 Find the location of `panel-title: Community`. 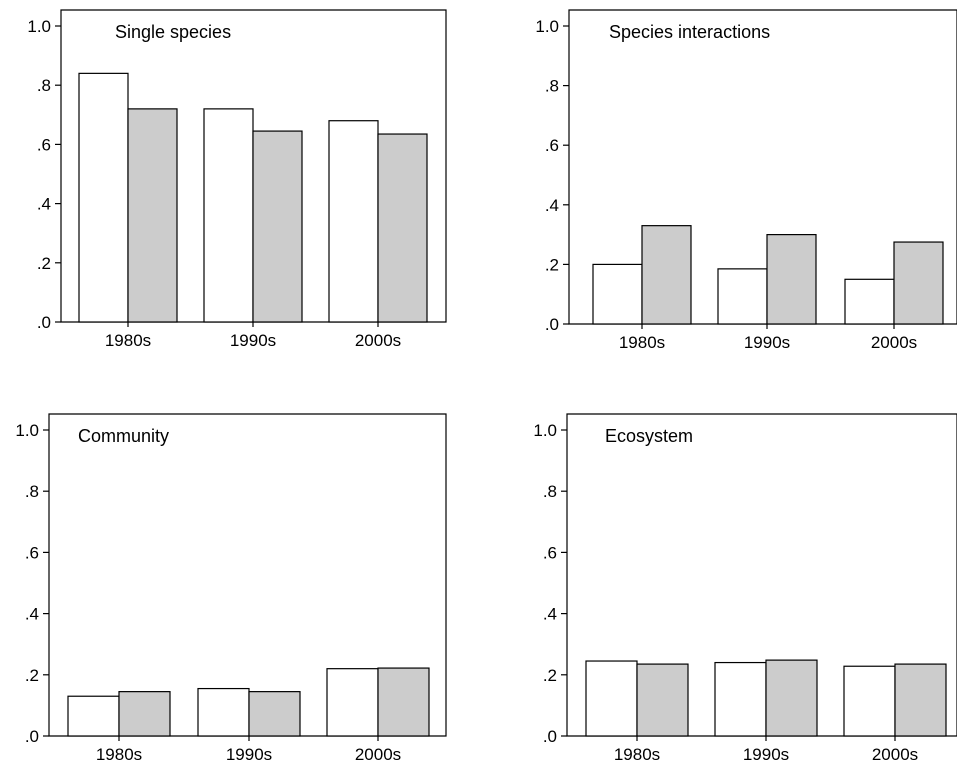

panel-title: Community is located at coordinates (123, 436).